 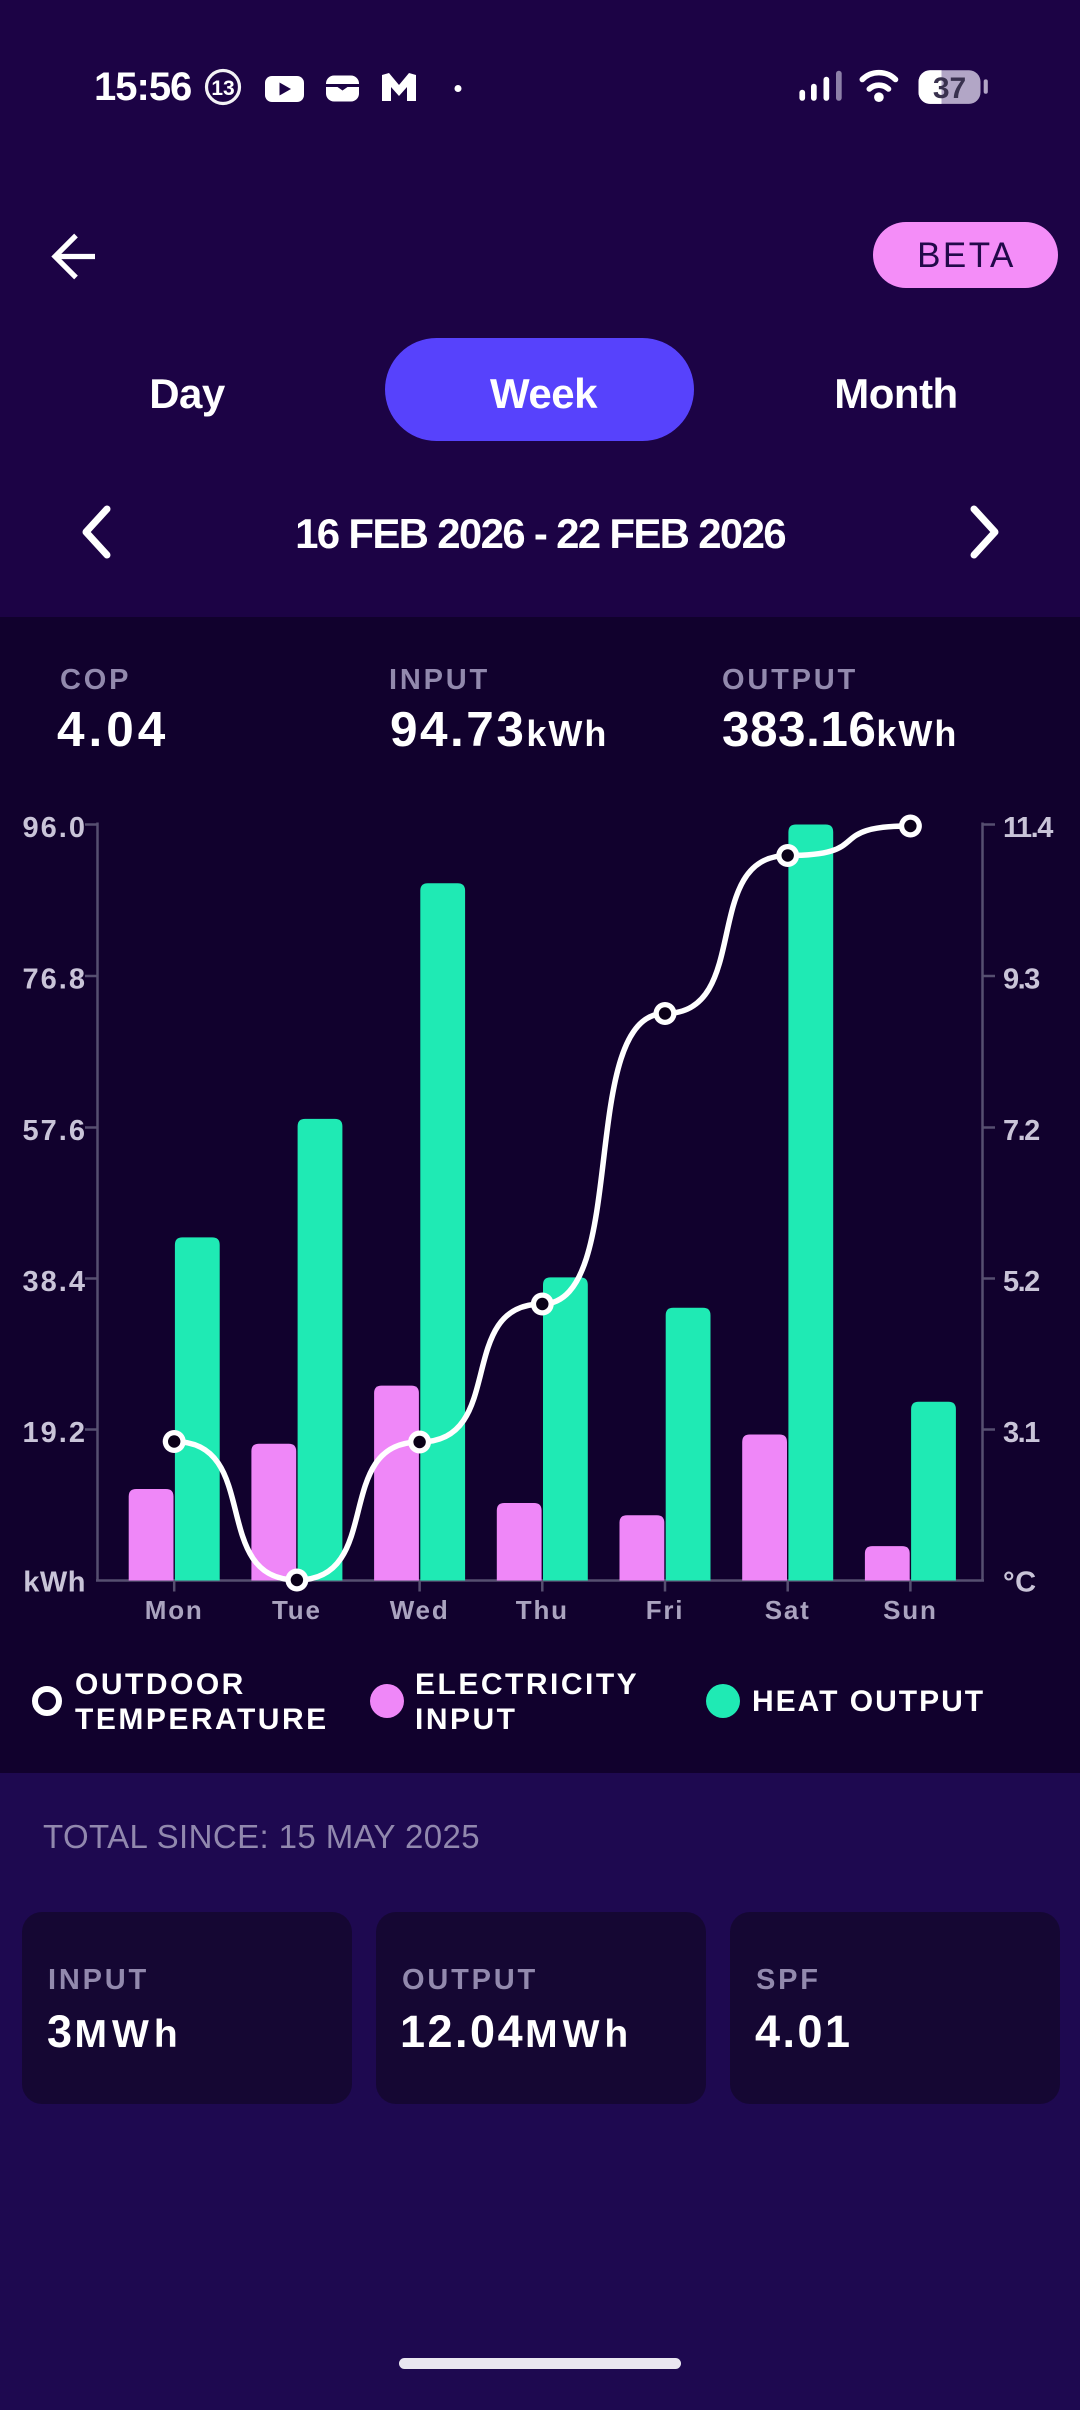 I want to click on svg-text: 5.2, so click(x=1021, y=1282).